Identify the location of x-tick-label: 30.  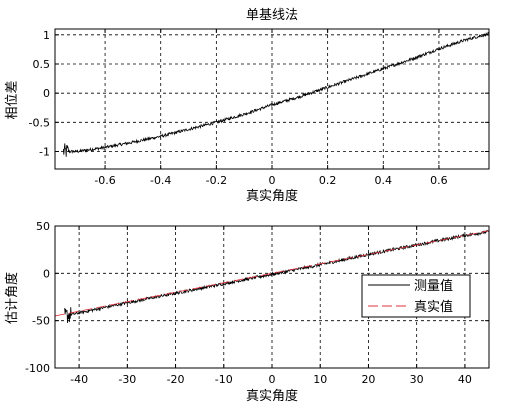
(417, 379).